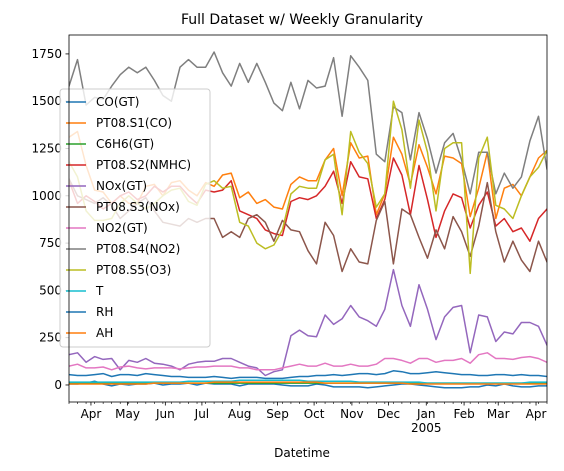 This screenshot has height=471, width=564. Describe the element at coordinates (99, 291) in the screenshot. I see `legend-label: T` at that location.